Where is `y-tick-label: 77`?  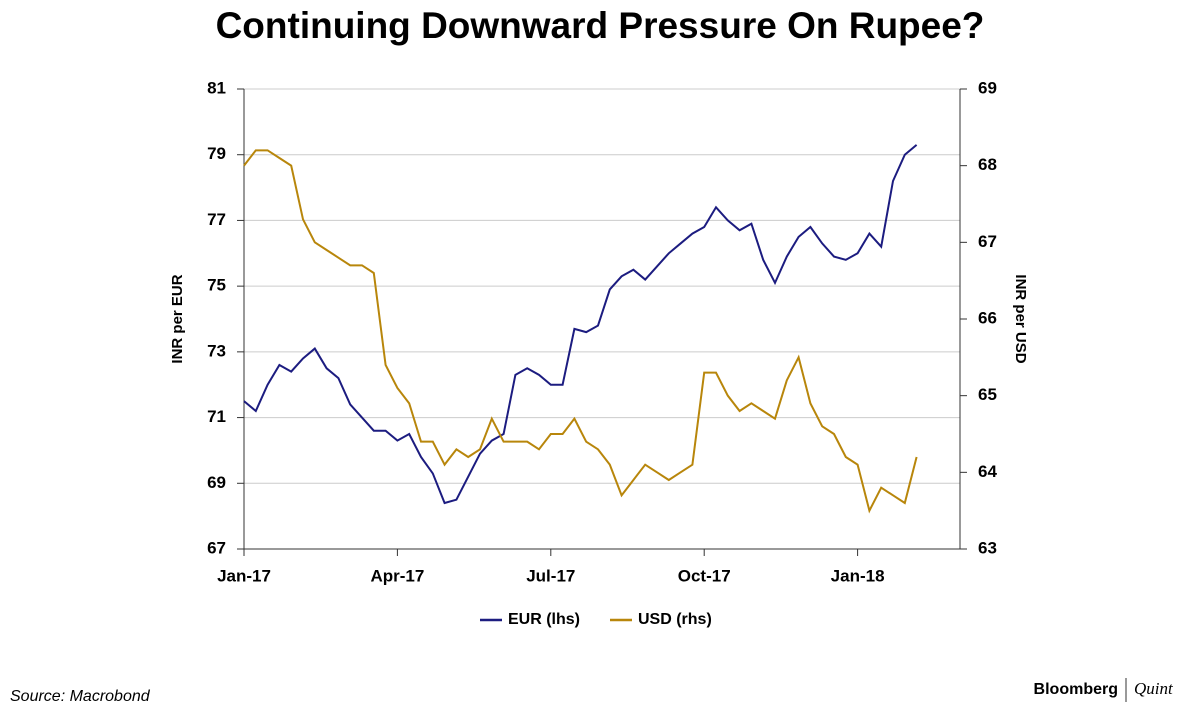 y-tick-label: 77 is located at coordinates (216, 219).